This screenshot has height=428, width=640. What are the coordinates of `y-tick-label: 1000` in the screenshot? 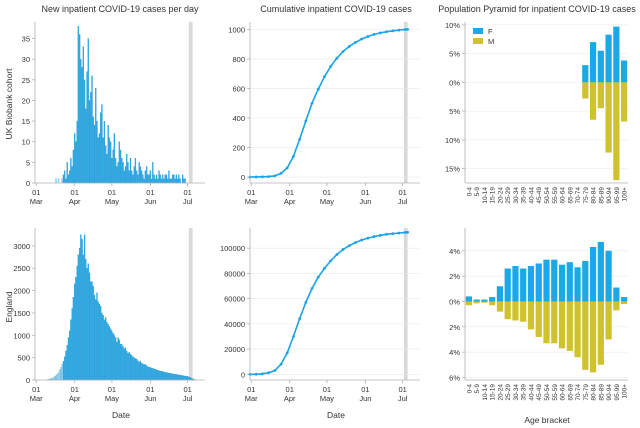 It's located at (21, 335).